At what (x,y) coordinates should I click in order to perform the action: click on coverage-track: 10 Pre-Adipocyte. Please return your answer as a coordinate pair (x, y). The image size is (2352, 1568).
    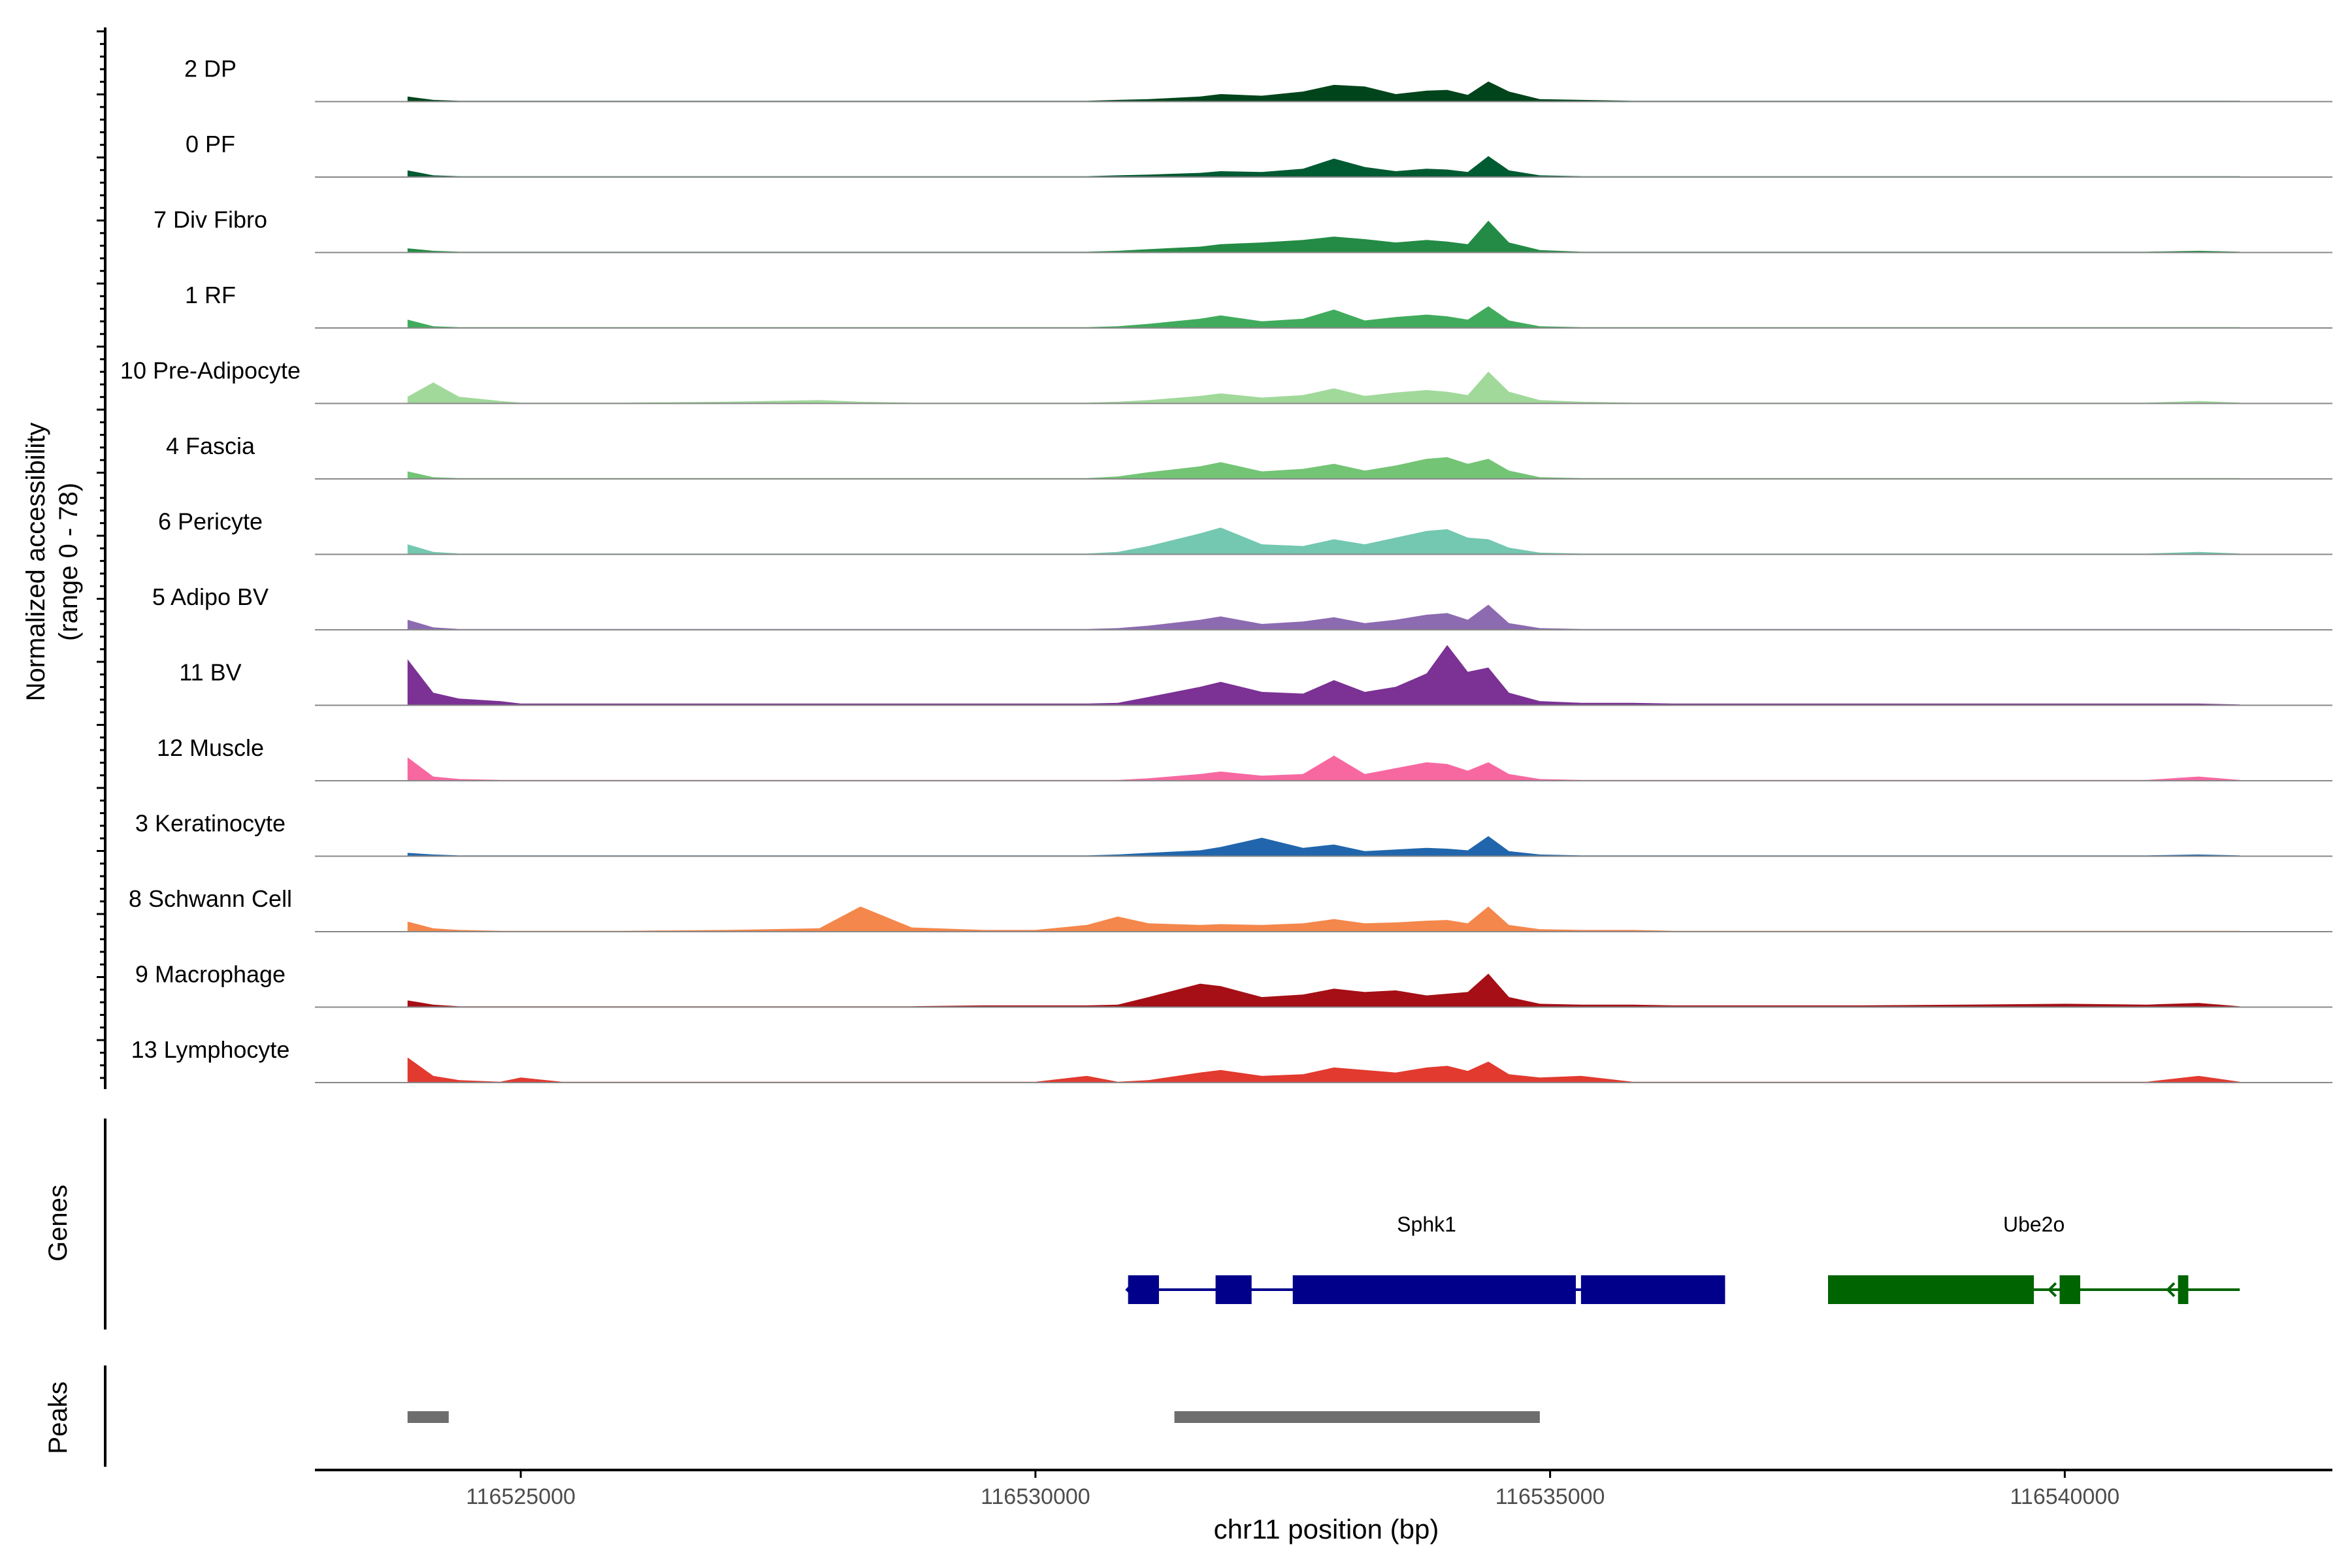
    Looking at the image, I should click on (1226, 380).